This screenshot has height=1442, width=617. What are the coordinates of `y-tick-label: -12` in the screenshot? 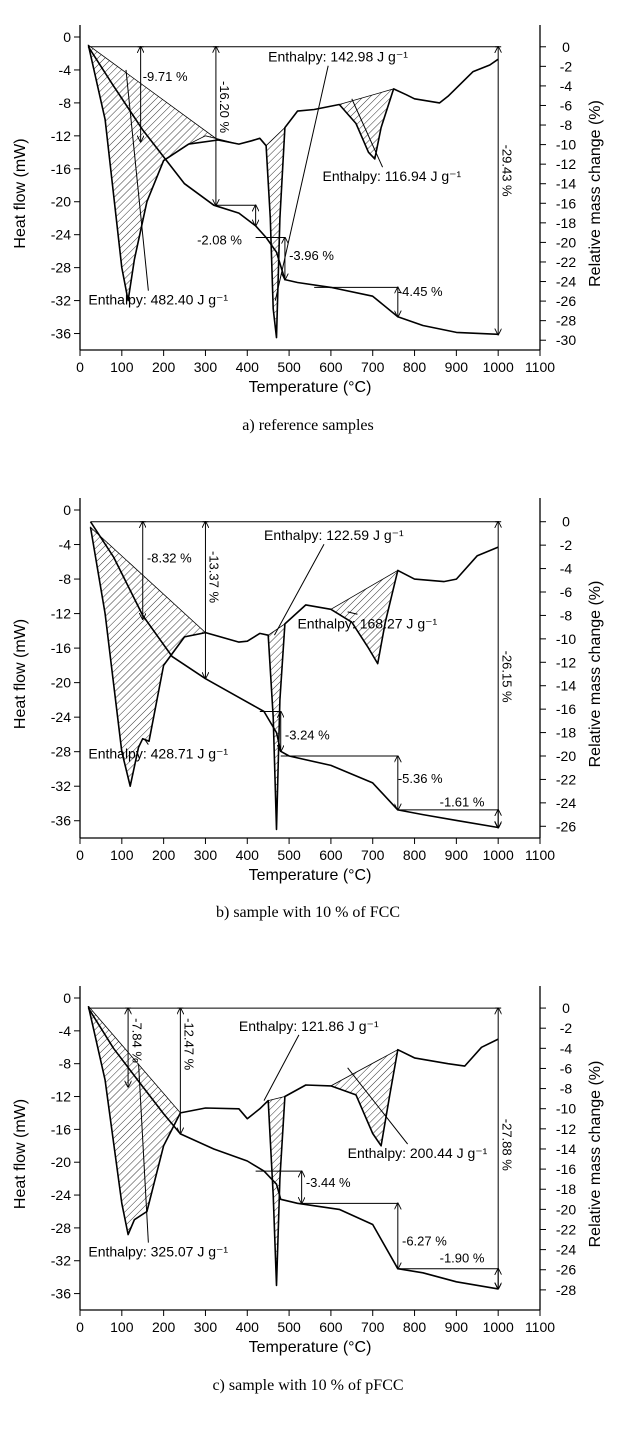 It's located at (61, 1097).